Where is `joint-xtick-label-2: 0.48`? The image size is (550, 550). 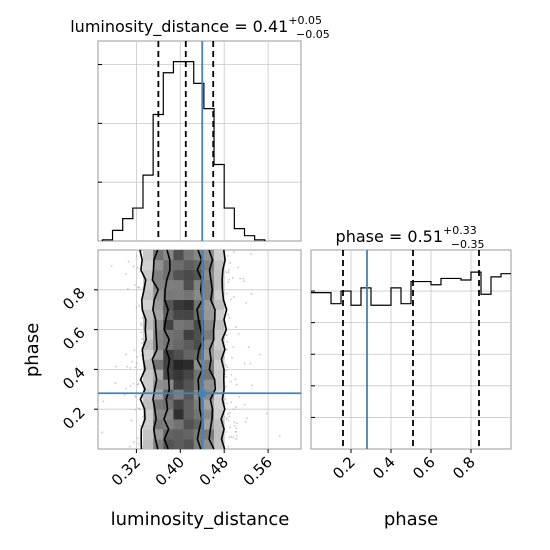
joint-xtick-label-2: 0.48 is located at coordinates (214, 471).